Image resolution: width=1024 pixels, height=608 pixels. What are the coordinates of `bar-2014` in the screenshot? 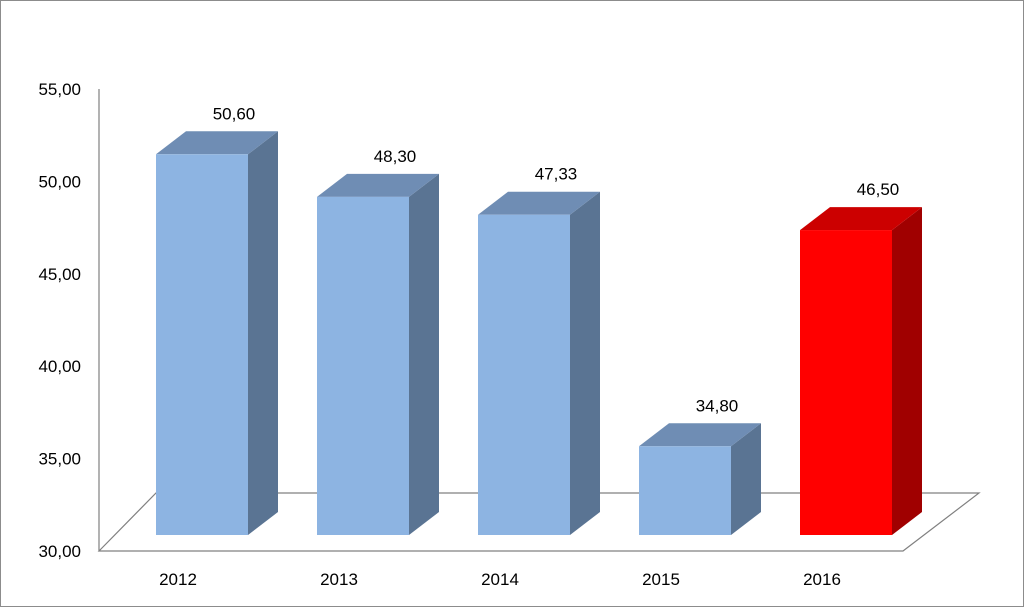 It's located at (539, 363).